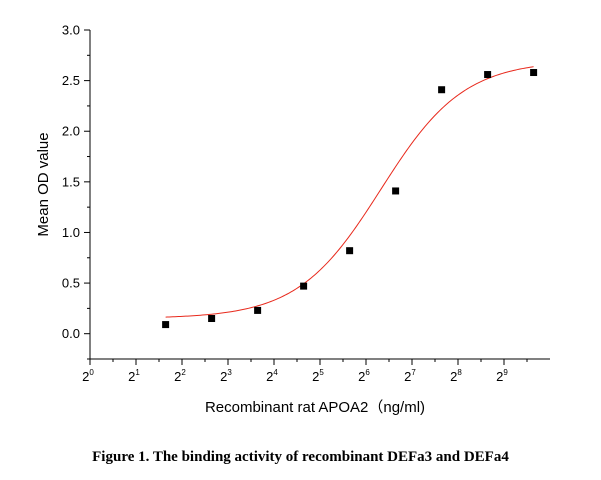 The height and width of the screenshot is (480, 601). What do you see at coordinates (502, 376) in the screenshot?
I see `x-tick-label: 29` at bounding box center [502, 376].